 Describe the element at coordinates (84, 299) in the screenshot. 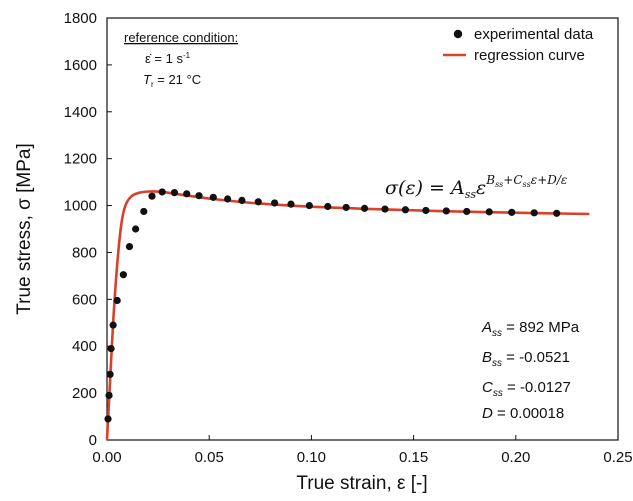

I see `y-tick-label: 600` at that location.